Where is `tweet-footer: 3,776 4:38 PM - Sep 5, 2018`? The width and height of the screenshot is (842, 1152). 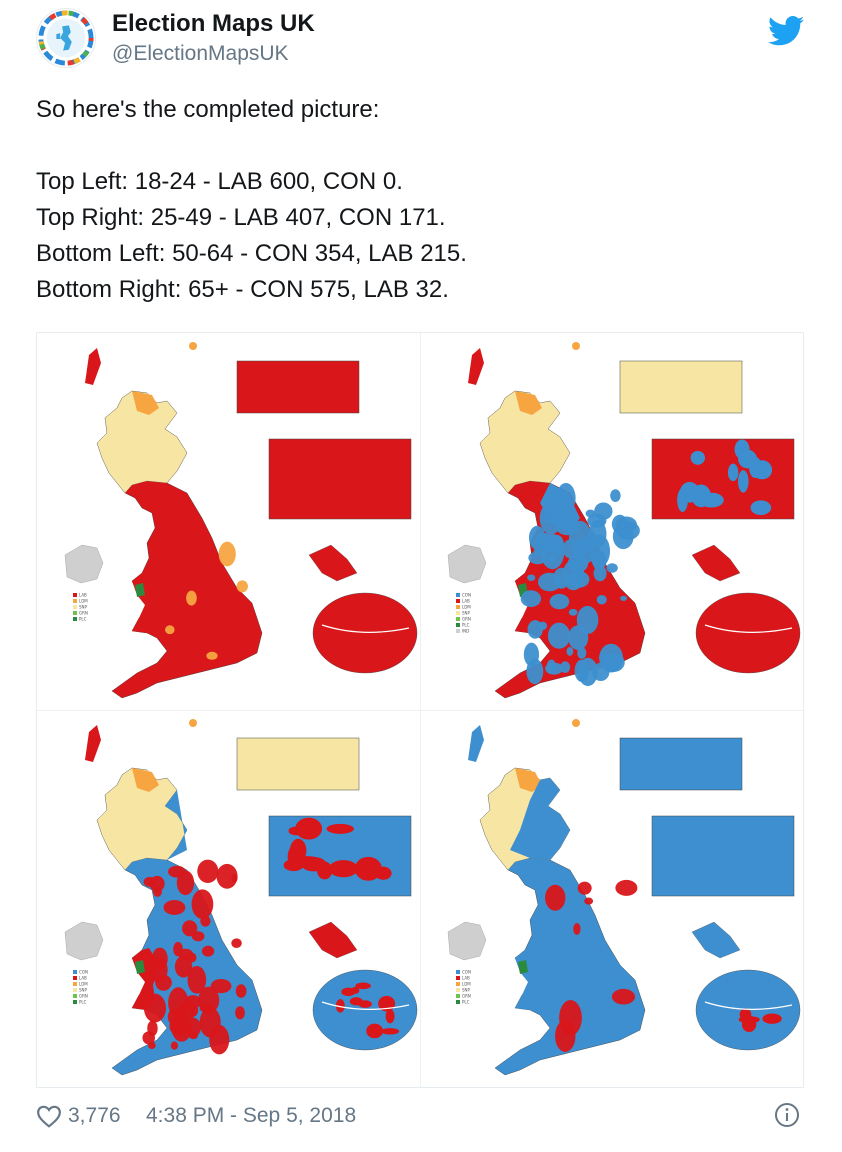 tweet-footer: 3,776 4:38 PM - Sep 5, 2018 is located at coordinates (421, 1118).